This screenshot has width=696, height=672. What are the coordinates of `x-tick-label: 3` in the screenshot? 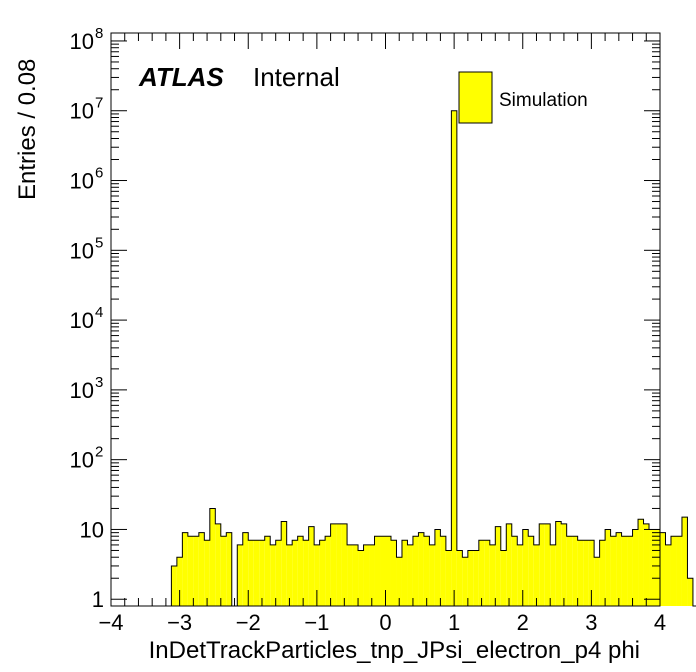 It's located at (591, 622).